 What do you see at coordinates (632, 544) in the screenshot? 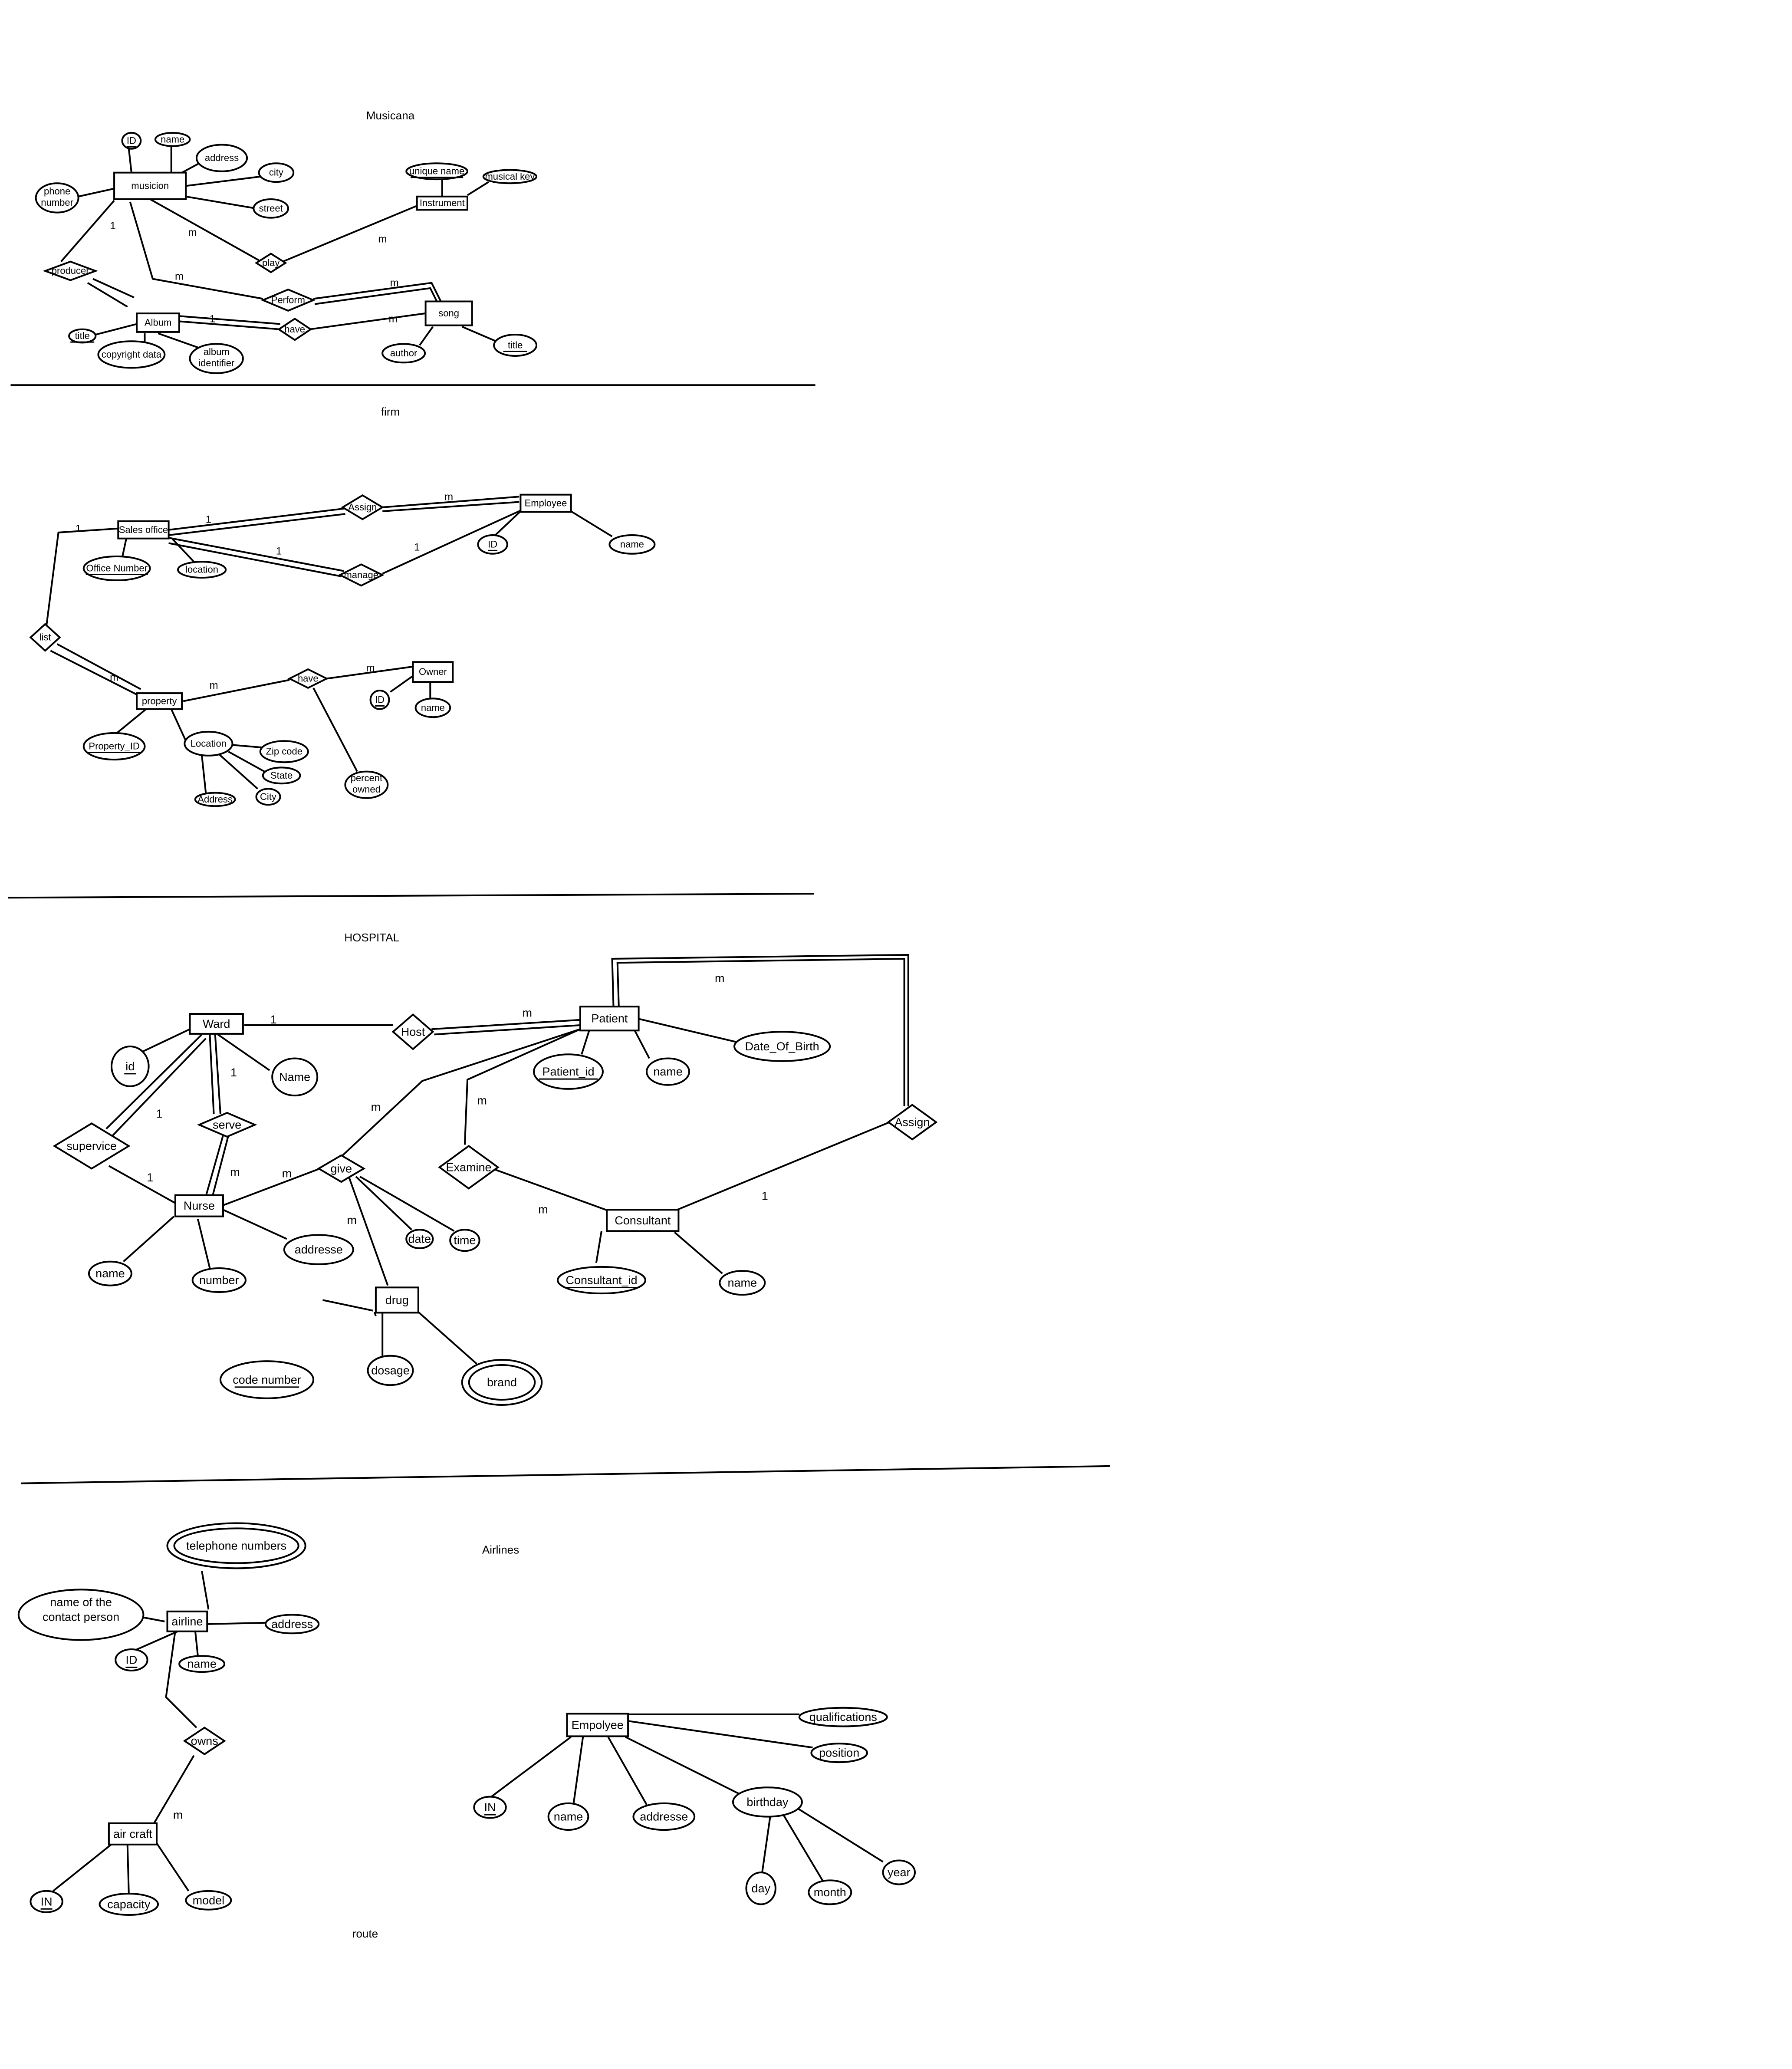
I see `attribute-e_name: name` at bounding box center [632, 544].